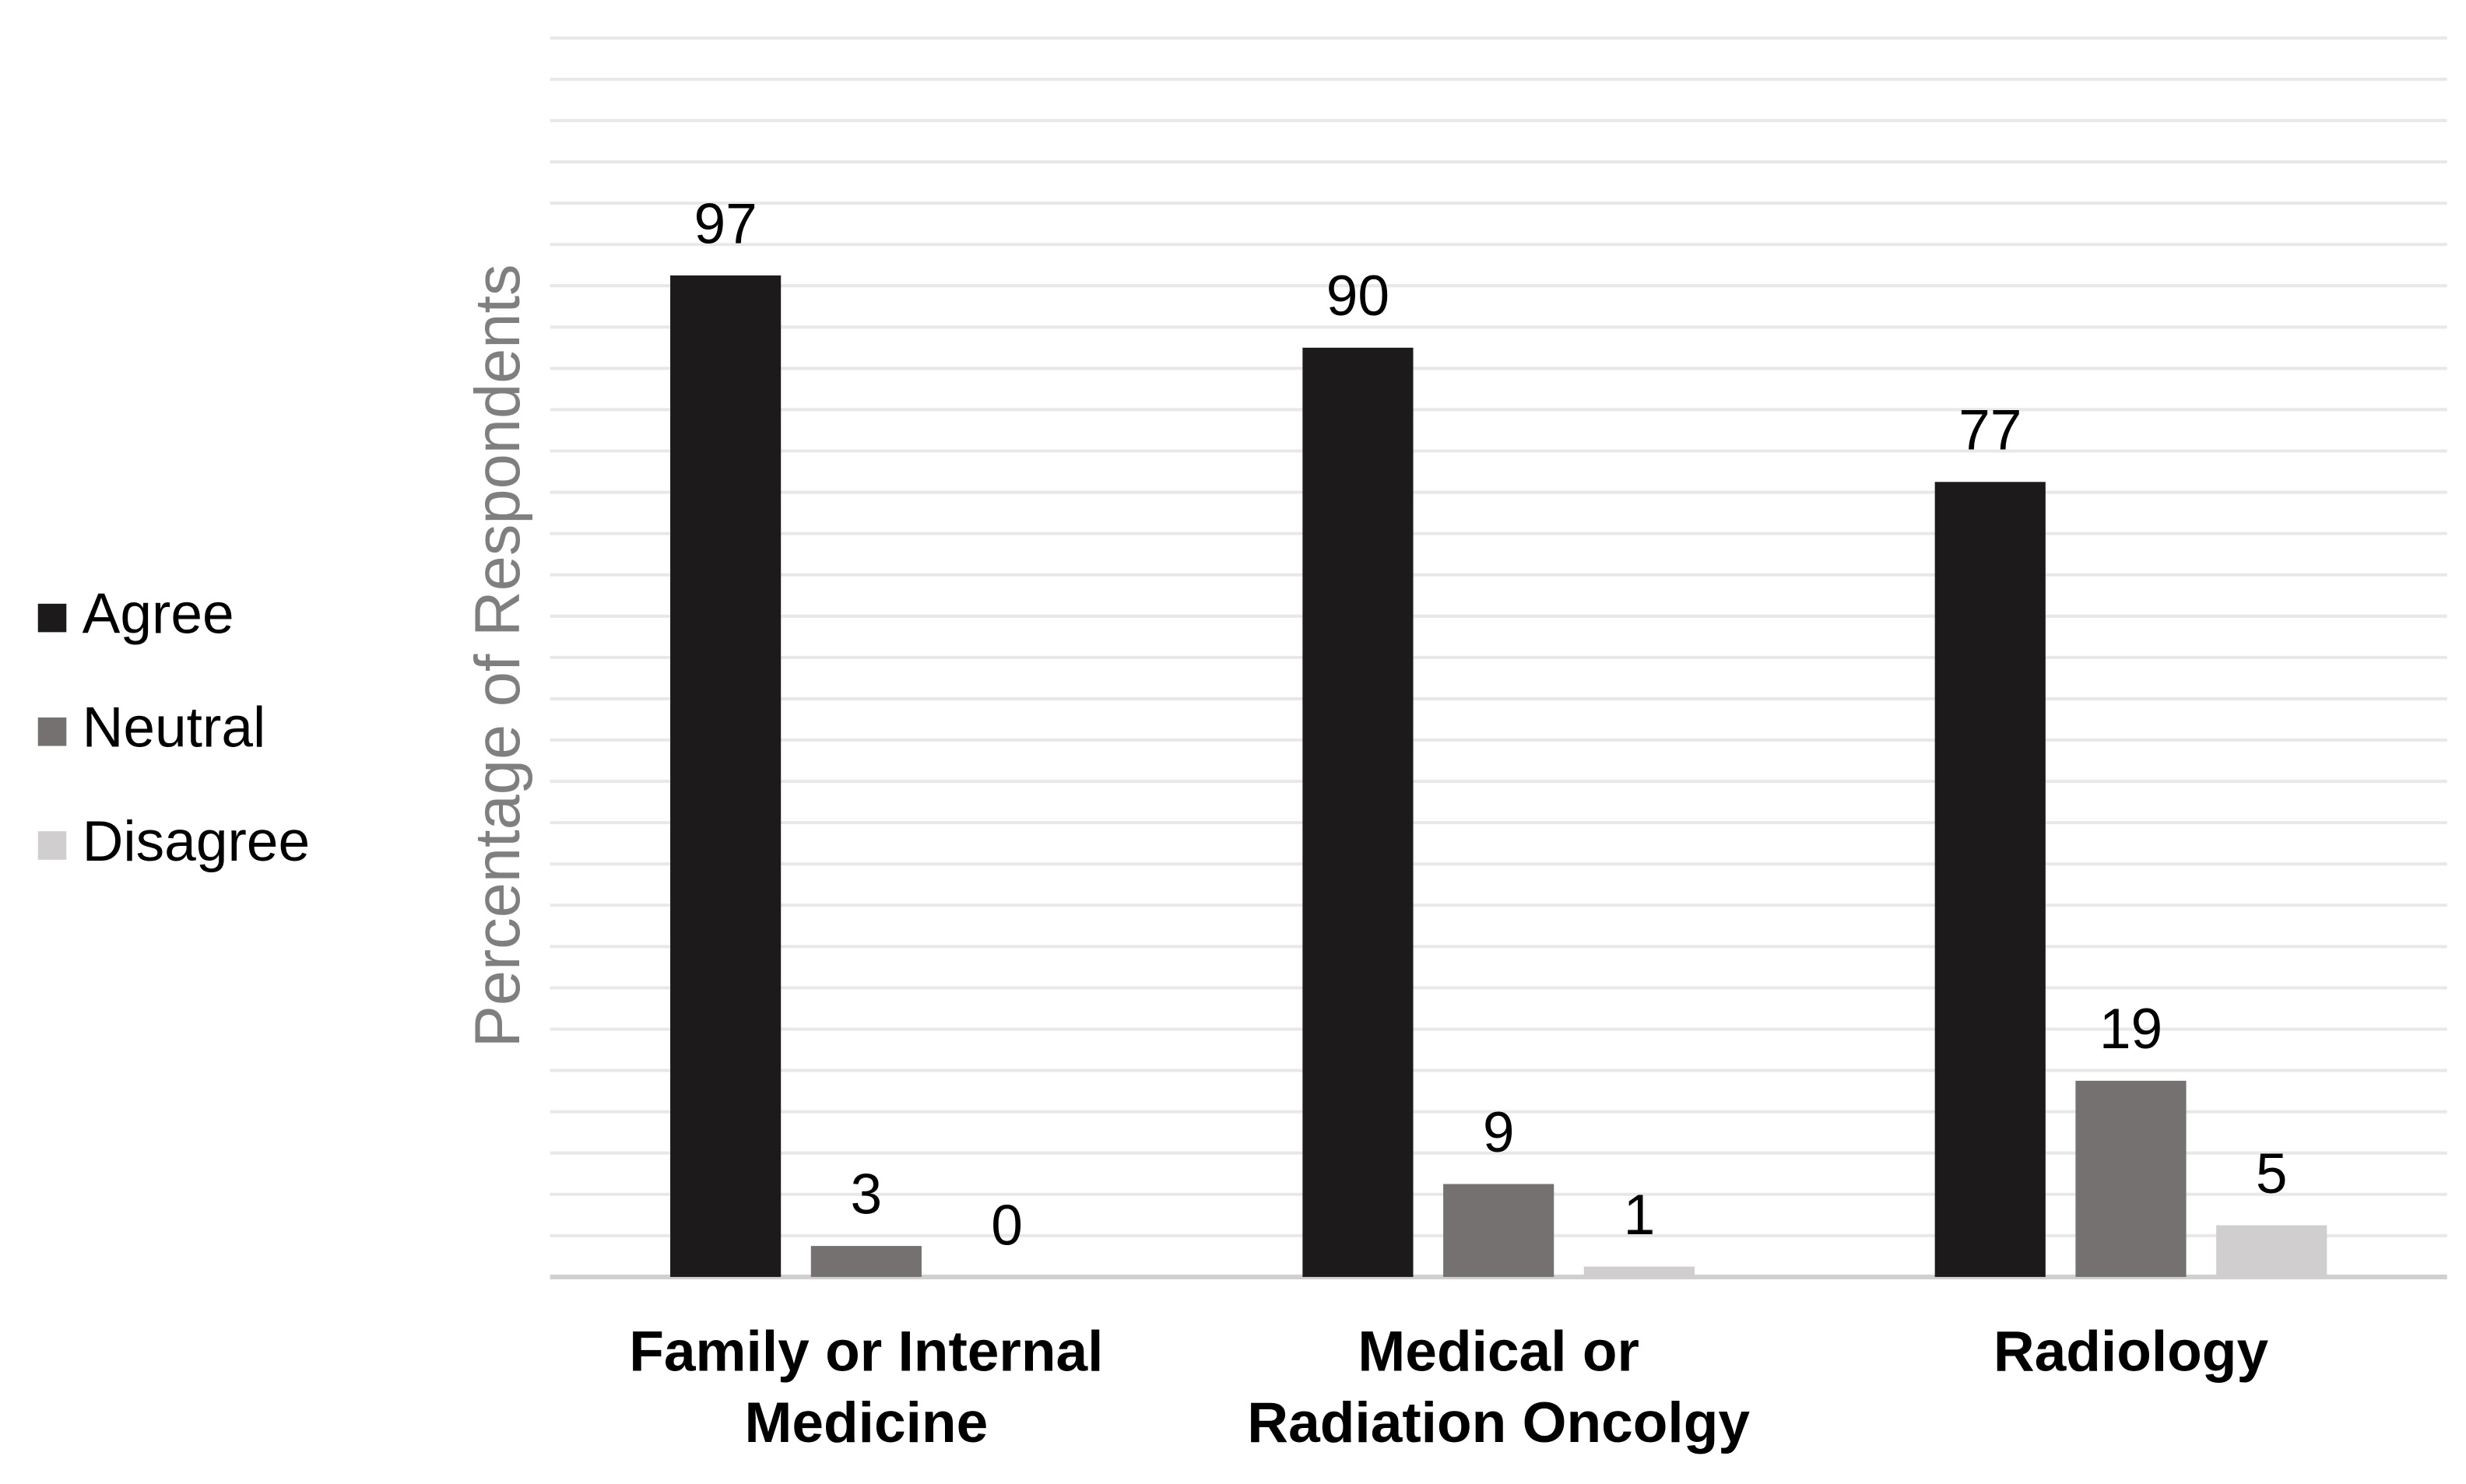 The width and height of the screenshot is (2466, 1484). I want to click on x-tick-label: Family or Internal Medicine, so click(866, 1387).